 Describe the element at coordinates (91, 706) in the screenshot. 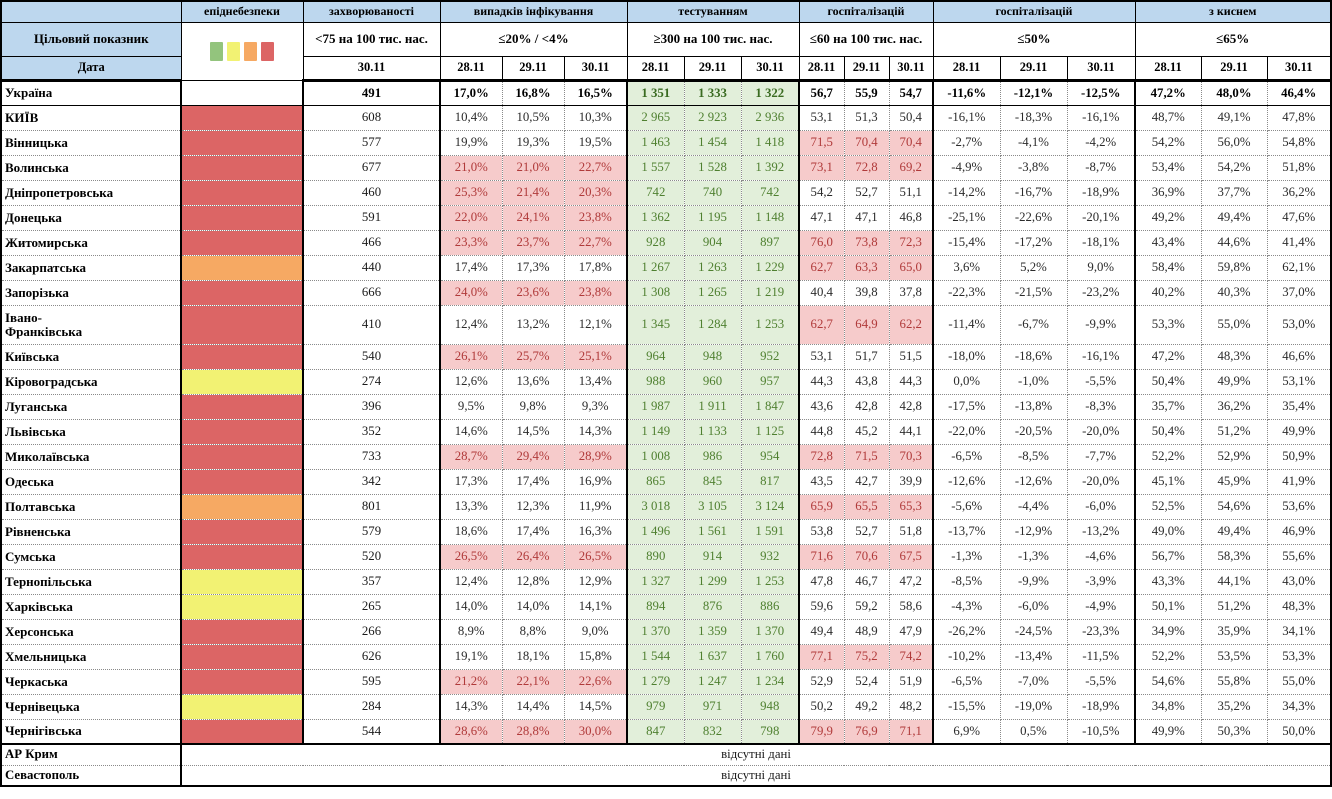

I see `region-name: Чернівецька` at that location.